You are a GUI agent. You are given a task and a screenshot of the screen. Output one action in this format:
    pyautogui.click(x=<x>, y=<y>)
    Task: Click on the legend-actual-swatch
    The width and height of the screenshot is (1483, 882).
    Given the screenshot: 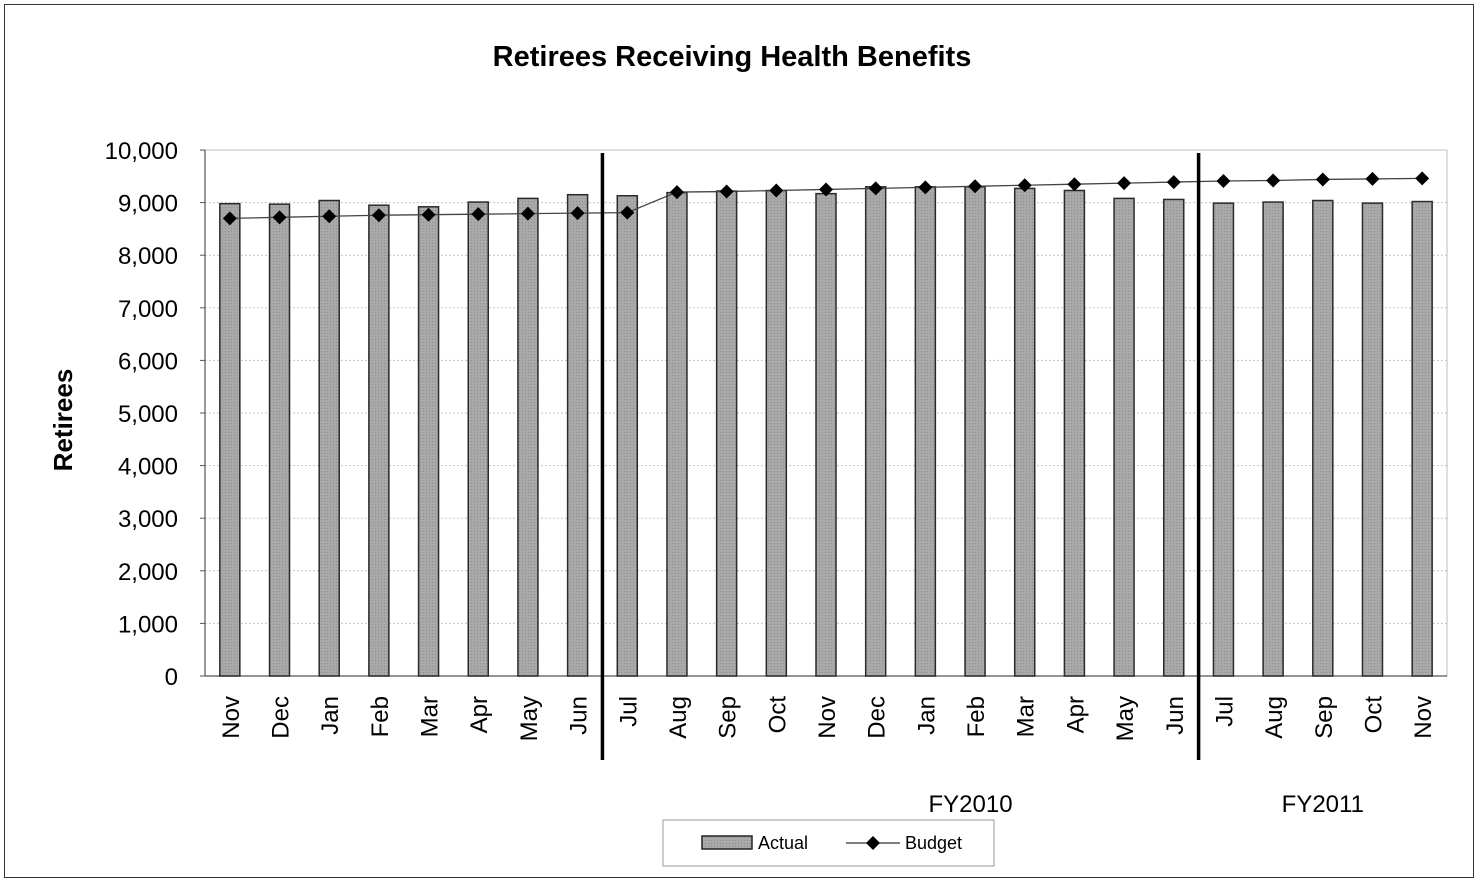 What is the action you would take?
    pyautogui.click(x=727, y=842)
    